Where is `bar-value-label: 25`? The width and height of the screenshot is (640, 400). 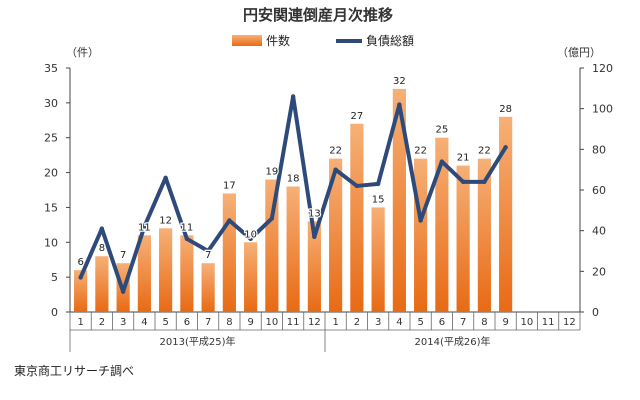
bar-value-label: 25 is located at coordinates (442, 130).